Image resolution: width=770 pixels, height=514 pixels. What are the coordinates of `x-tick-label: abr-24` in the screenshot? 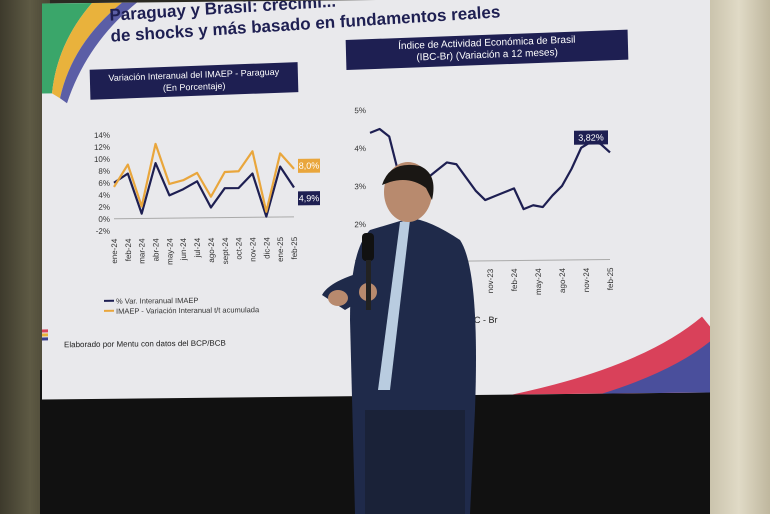 It's located at (156, 250).